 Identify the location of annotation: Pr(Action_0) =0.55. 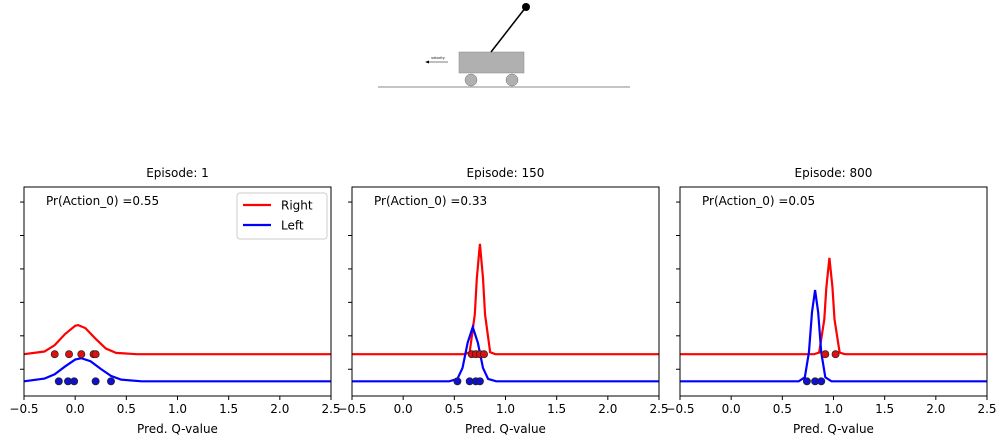
(102, 201).